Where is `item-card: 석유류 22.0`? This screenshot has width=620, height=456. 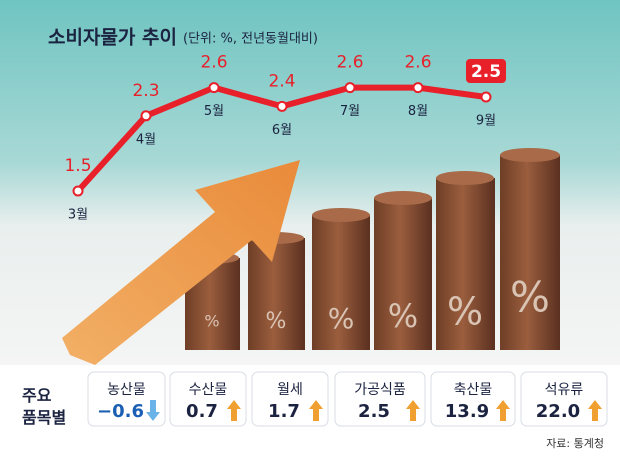
item-card: 석유류 22.0 is located at coordinates (564, 399).